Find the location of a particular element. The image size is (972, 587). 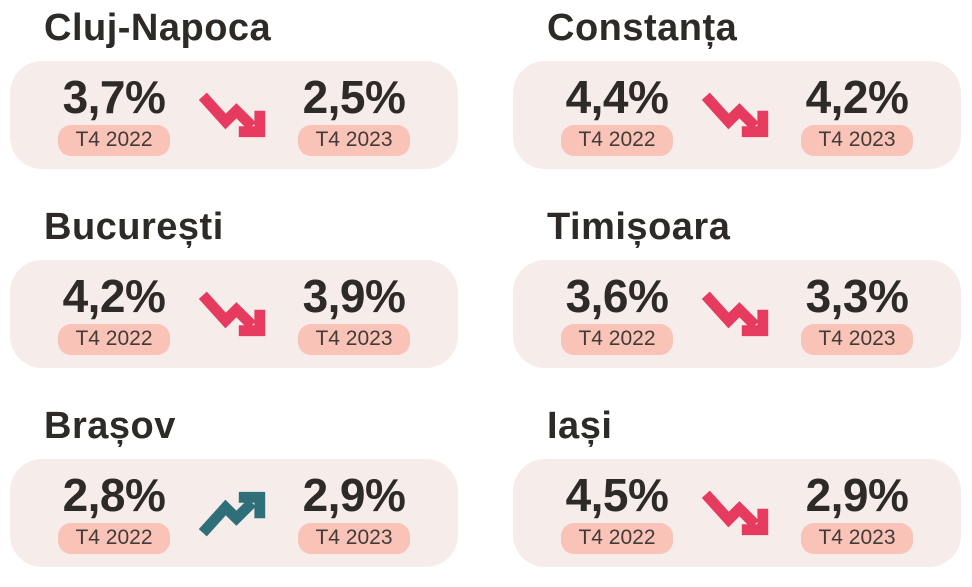

city-name: Cluj-Napoca is located at coordinates (158, 28).